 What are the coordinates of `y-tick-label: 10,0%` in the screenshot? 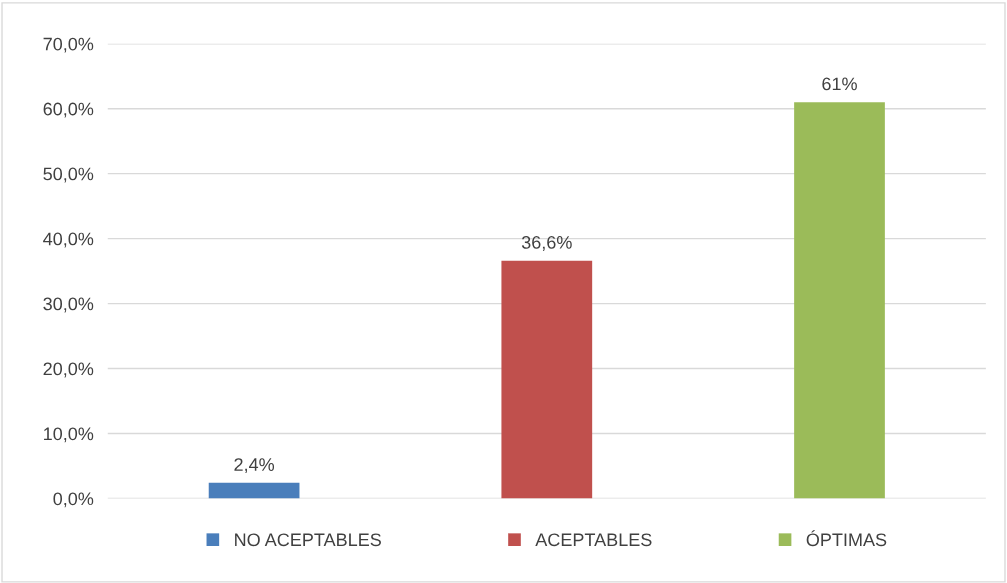 It's located at (69, 435).